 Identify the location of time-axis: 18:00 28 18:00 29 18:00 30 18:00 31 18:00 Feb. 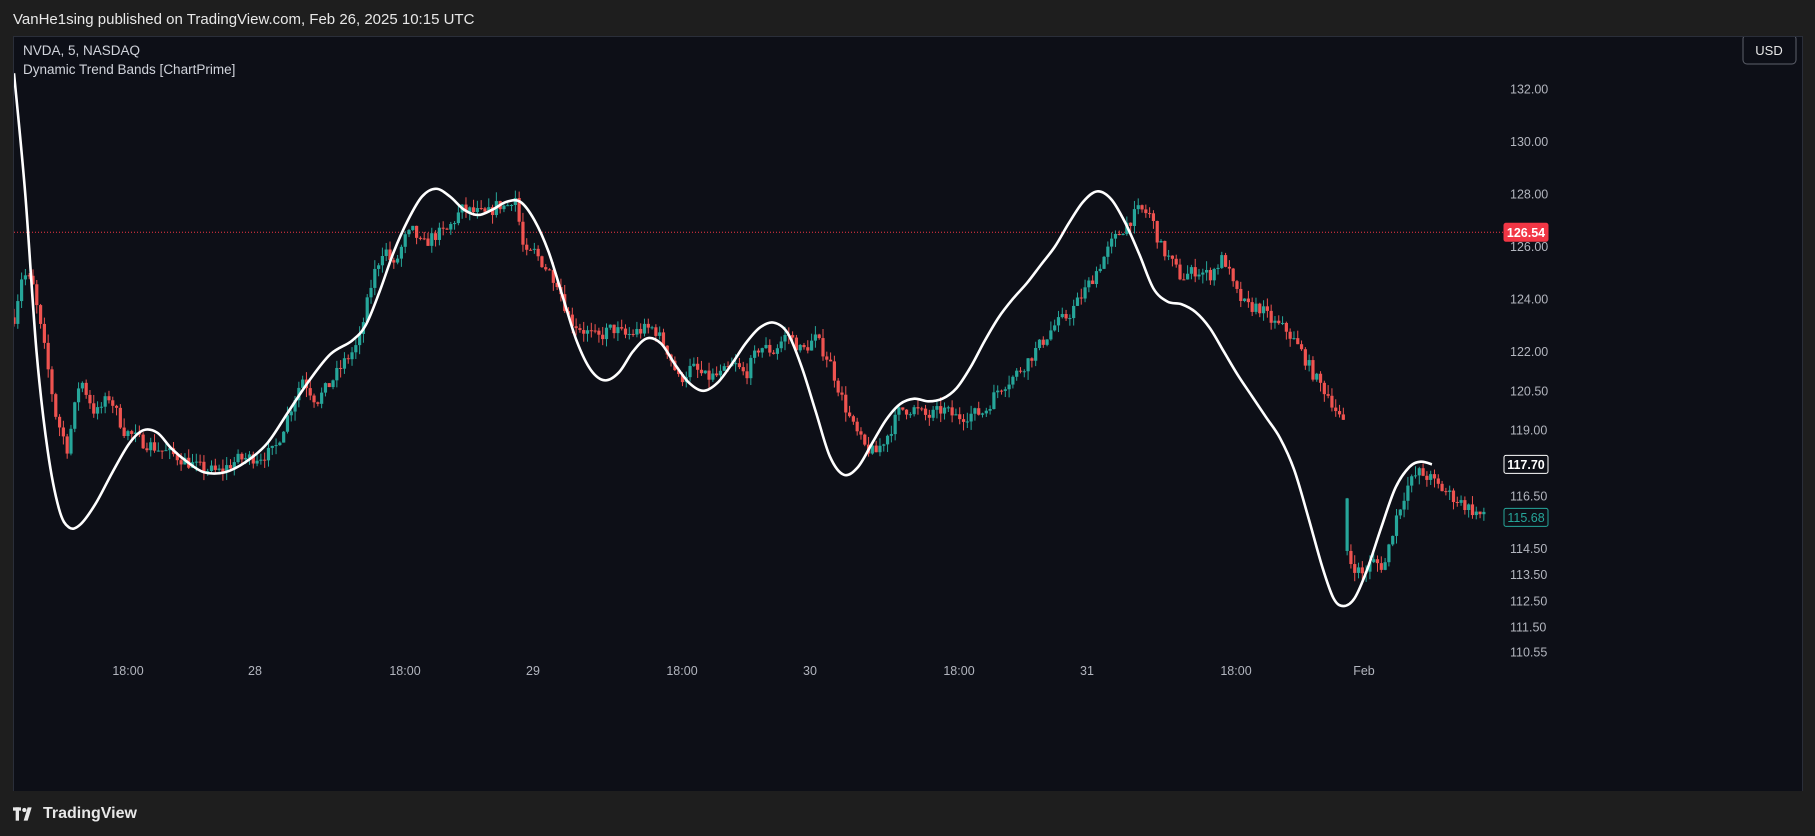
(743, 671).